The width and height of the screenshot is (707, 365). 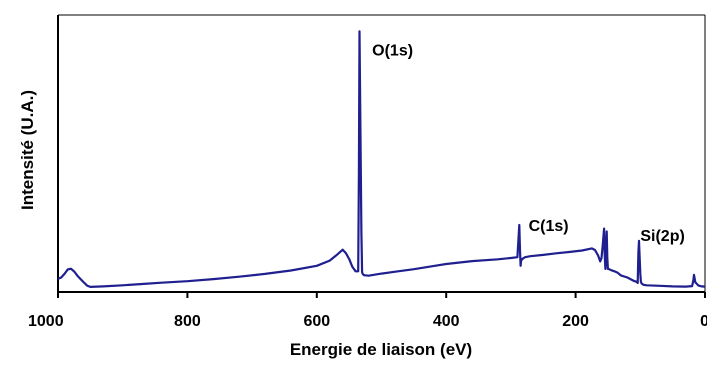 What do you see at coordinates (381, 349) in the screenshot?
I see `x-axis-title: Energie de liaison (eV)` at bounding box center [381, 349].